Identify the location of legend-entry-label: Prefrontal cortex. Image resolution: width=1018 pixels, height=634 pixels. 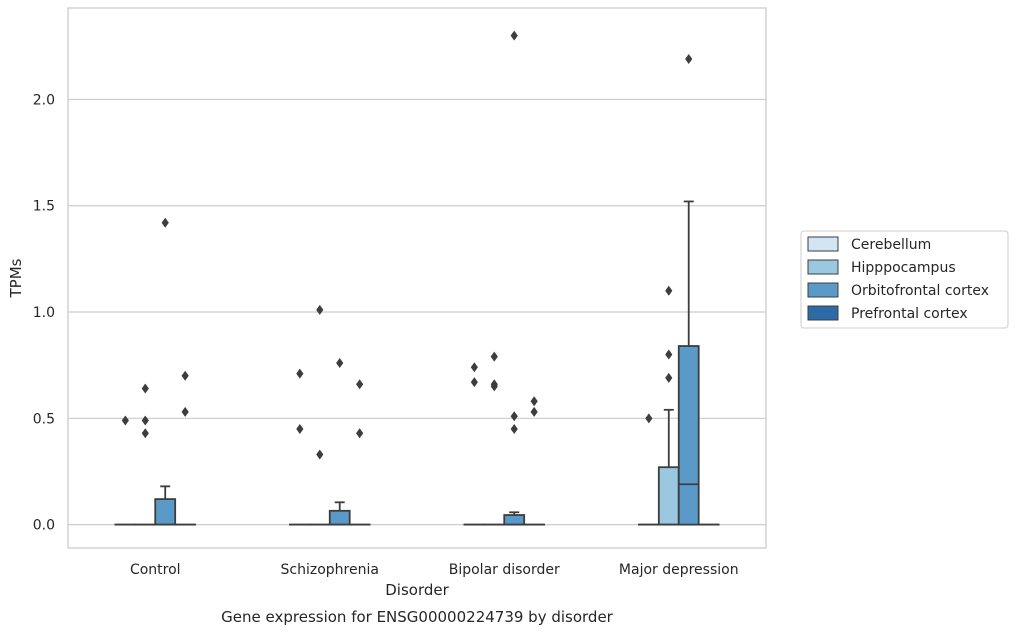
(909, 314).